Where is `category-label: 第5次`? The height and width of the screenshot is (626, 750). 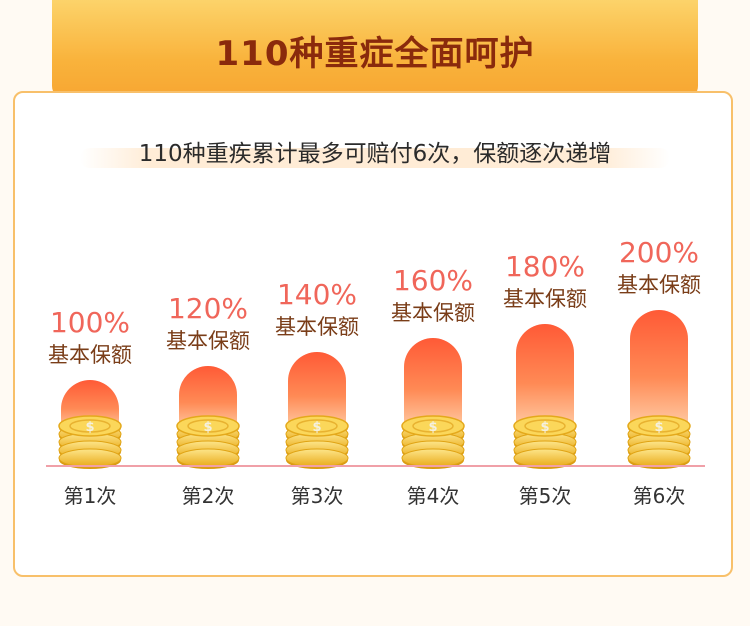 category-label: 第5次 is located at coordinates (545, 496).